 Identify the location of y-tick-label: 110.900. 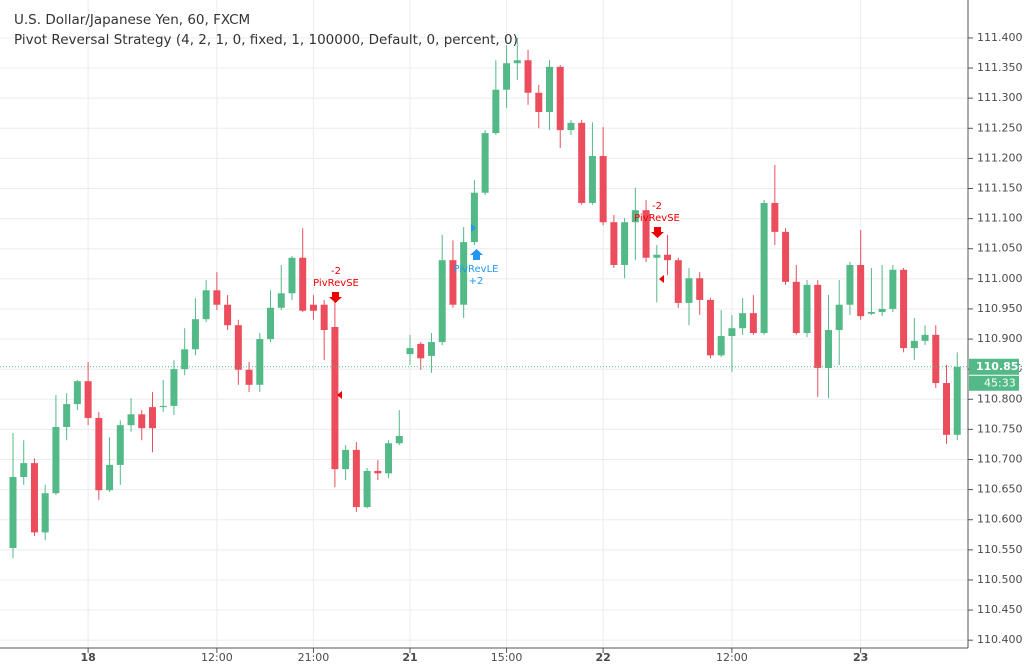
(1000, 338).